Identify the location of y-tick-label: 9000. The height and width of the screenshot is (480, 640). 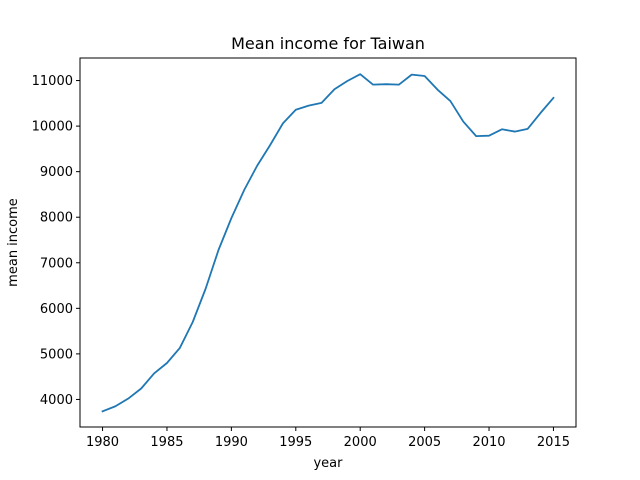
(56, 172).